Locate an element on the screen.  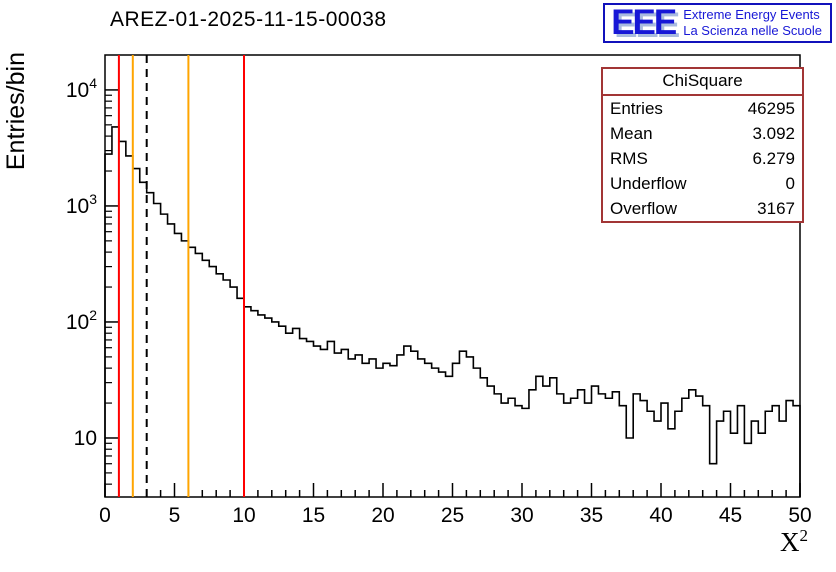
x-tick-label: 25 is located at coordinates (452, 515).